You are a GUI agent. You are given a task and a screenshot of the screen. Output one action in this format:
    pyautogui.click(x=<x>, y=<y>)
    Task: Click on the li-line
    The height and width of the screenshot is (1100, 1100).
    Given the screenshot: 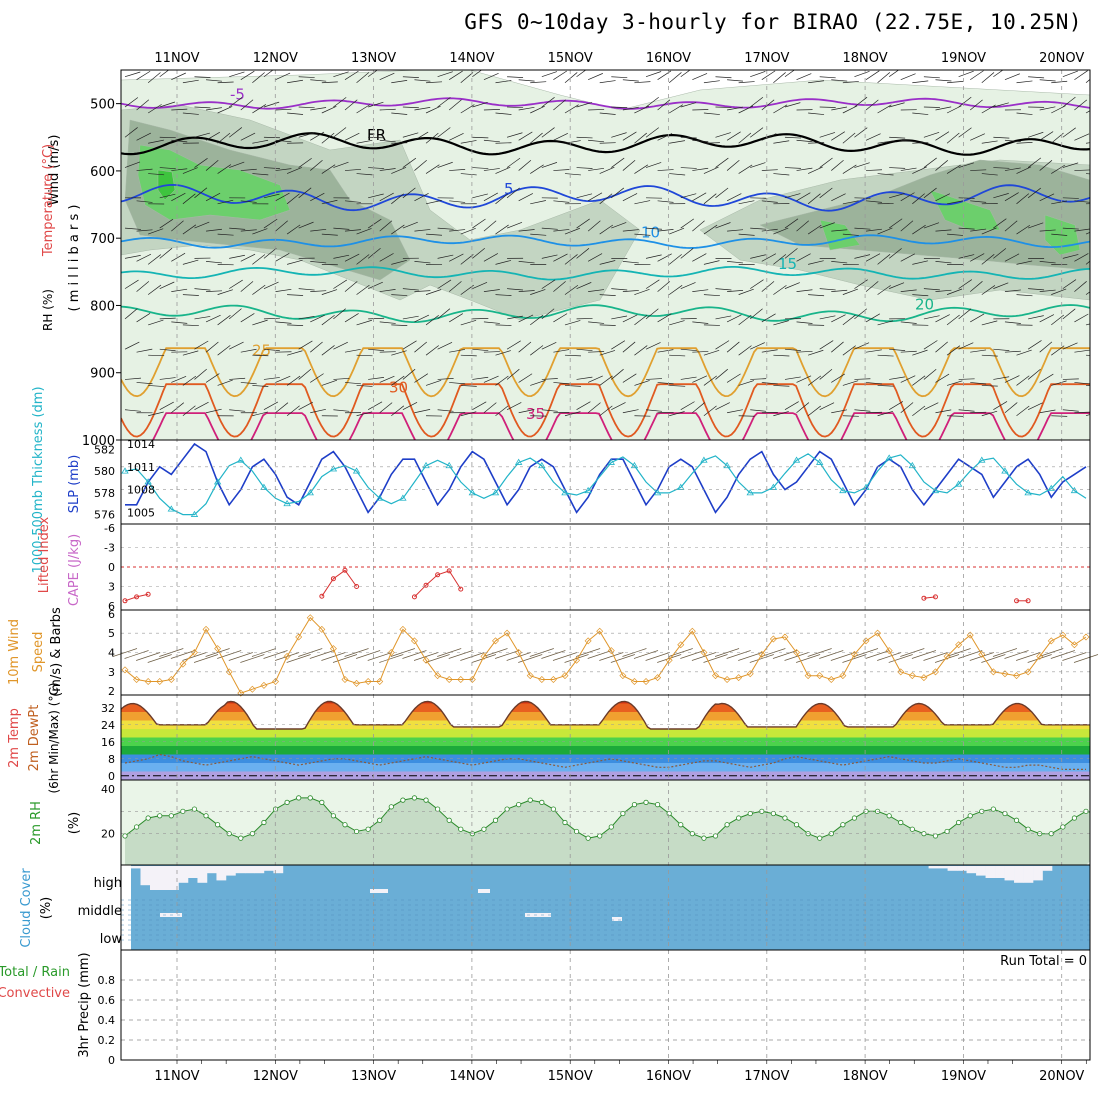 What is the action you would take?
    pyautogui.click(x=438, y=584)
    